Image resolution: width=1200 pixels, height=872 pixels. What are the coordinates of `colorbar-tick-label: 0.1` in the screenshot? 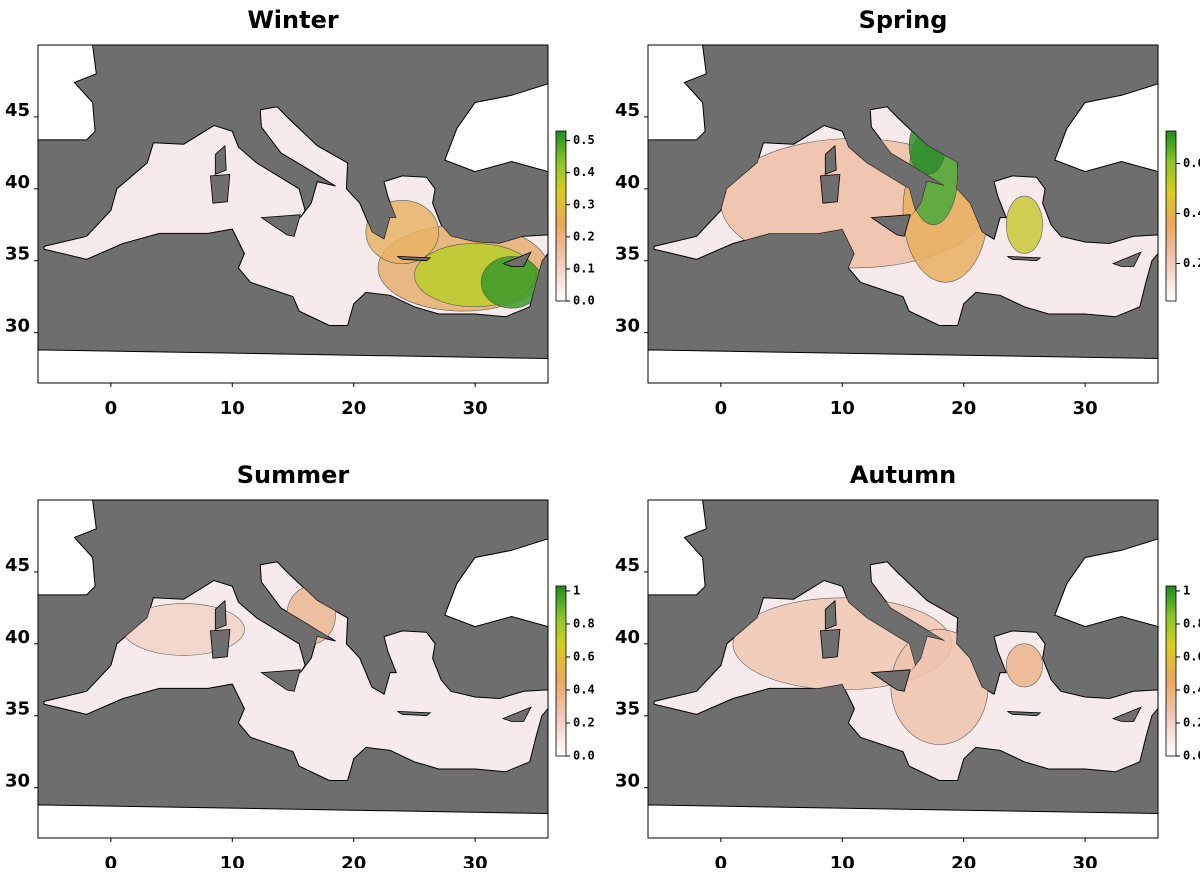 It's located at (584, 268).